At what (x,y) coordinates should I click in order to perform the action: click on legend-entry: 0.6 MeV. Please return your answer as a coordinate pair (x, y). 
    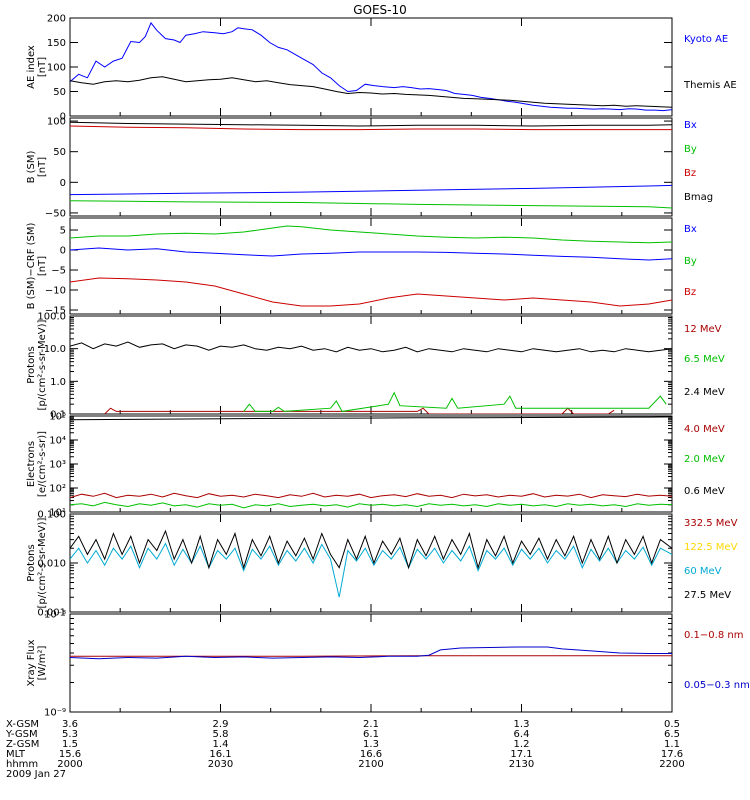
    Looking at the image, I should click on (704, 491).